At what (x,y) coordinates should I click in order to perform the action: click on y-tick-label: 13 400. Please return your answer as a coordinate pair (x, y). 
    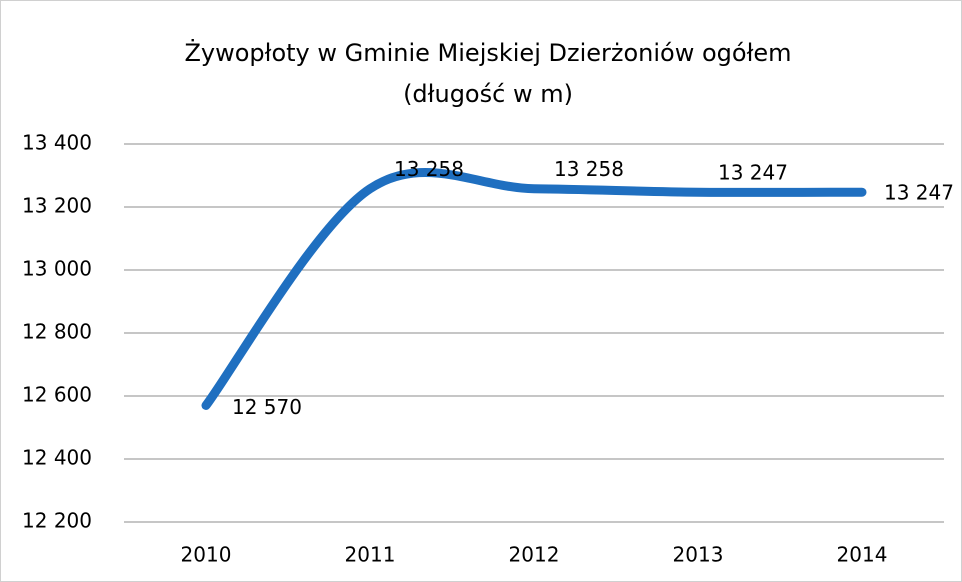
    Looking at the image, I should click on (57, 143).